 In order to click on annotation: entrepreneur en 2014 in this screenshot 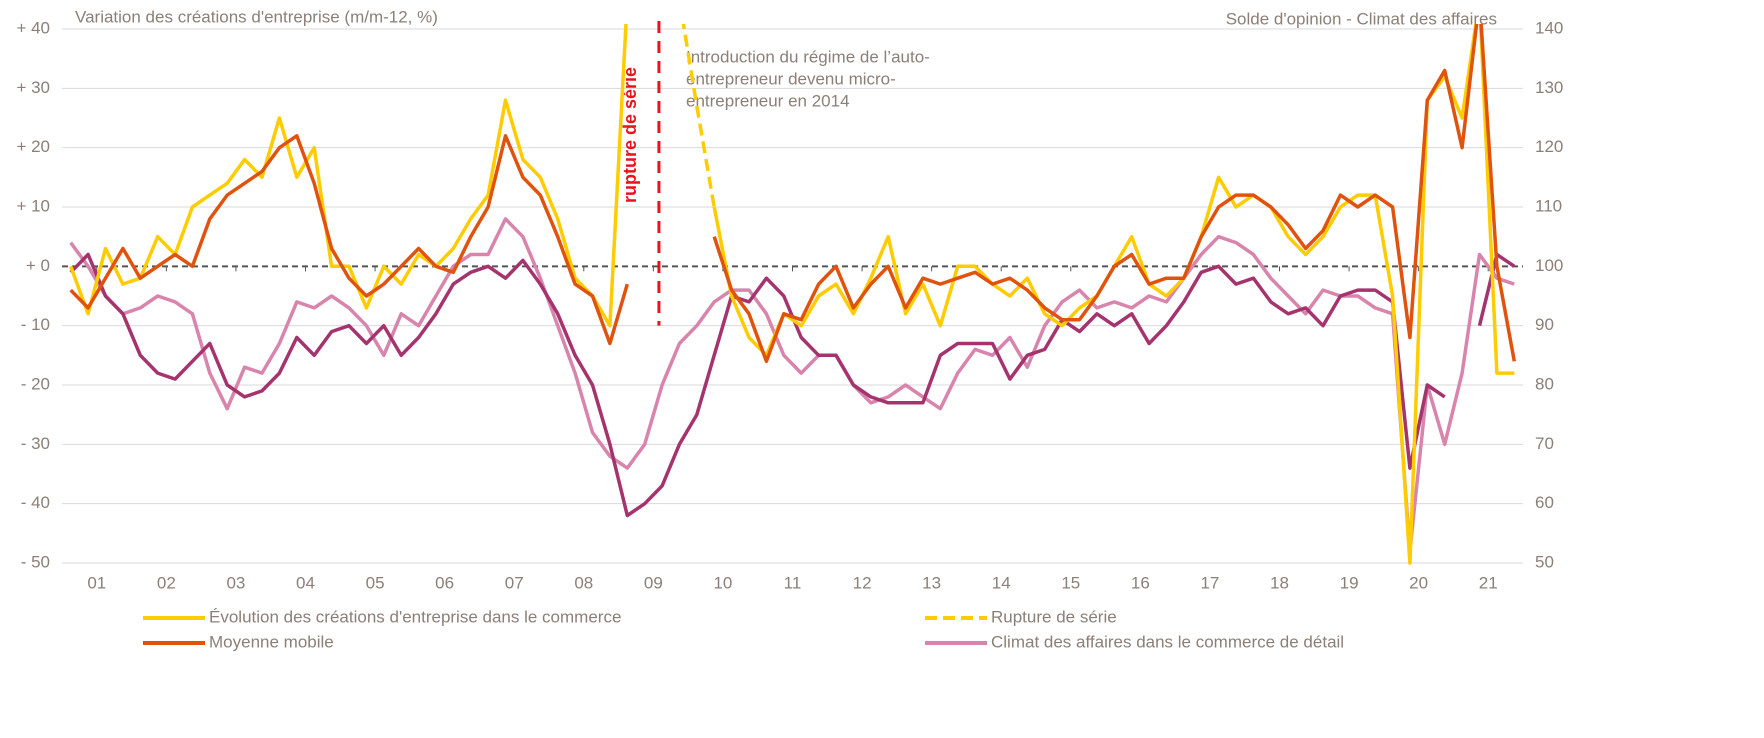, I will do `click(768, 100)`.